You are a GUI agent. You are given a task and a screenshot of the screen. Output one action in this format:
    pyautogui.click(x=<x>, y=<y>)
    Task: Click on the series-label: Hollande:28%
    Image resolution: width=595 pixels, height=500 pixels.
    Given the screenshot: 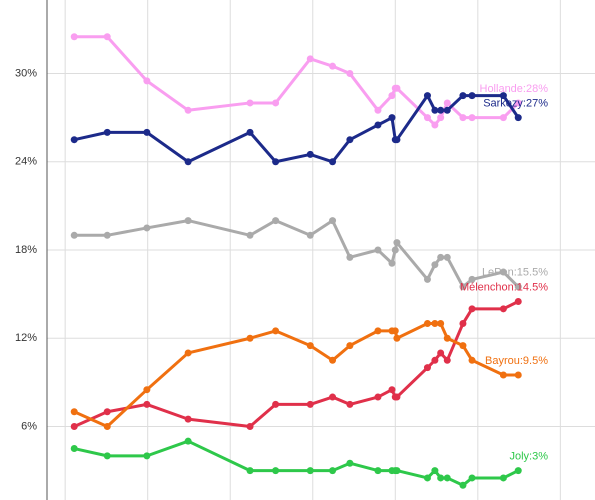 What is the action you would take?
    pyautogui.click(x=514, y=89)
    